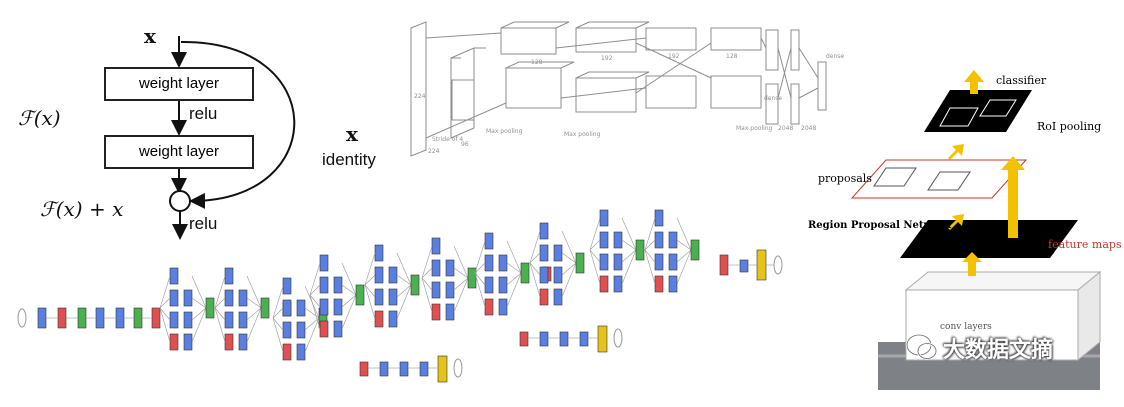  I want to click on alexnet-label-2048b: 2048, so click(808, 128).